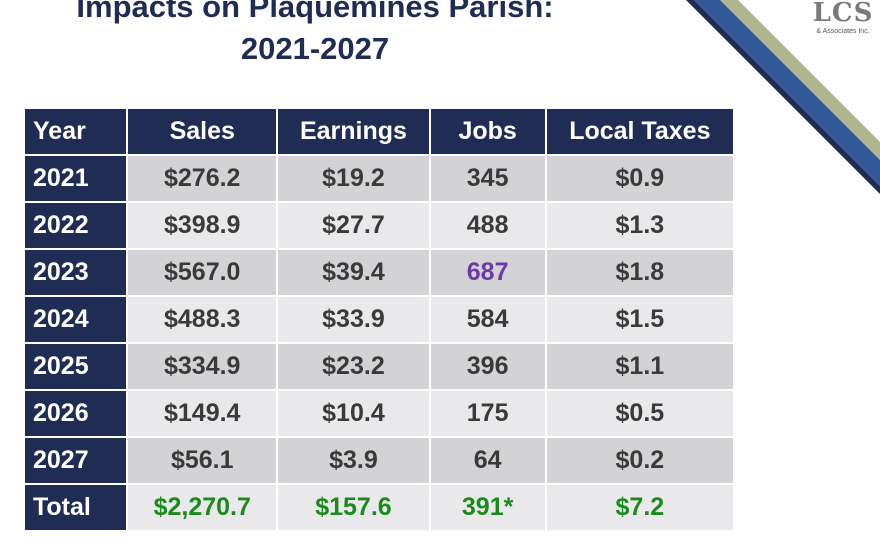 The image size is (880, 542). Describe the element at coordinates (202, 131) in the screenshot. I see `header-sales: Sales` at that location.